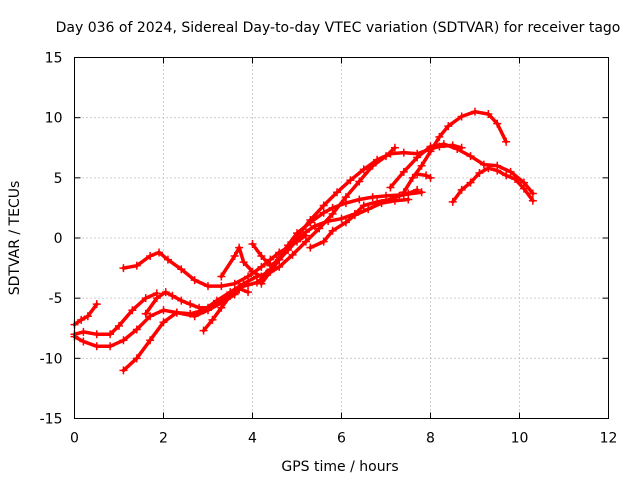 The height and width of the screenshot is (480, 640). What do you see at coordinates (51, 420) in the screenshot?
I see `y-tick-label: -15` at bounding box center [51, 420].